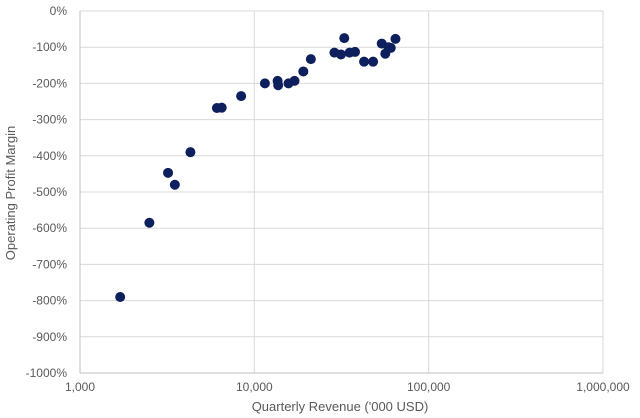  What do you see at coordinates (49, 47) in the screenshot?
I see `y-tick-label: -100%` at bounding box center [49, 47].